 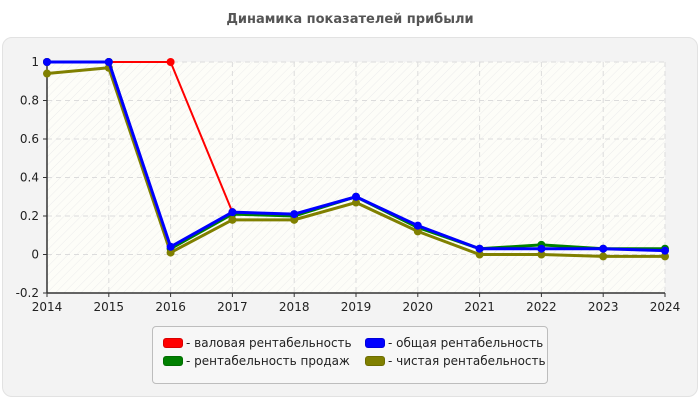 What do you see at coordinates (479, 307) in the screenshot?
I see `x-tick-label: 2021` at bounding box center [479, 307].